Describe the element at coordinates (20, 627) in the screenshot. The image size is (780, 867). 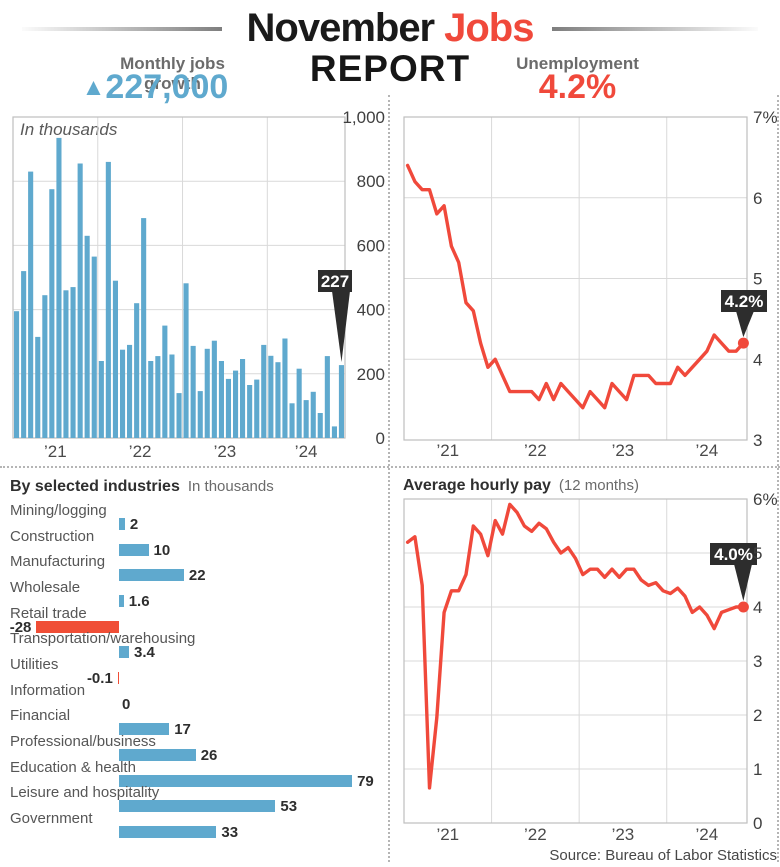
I see `industry-value: -28` at that location.